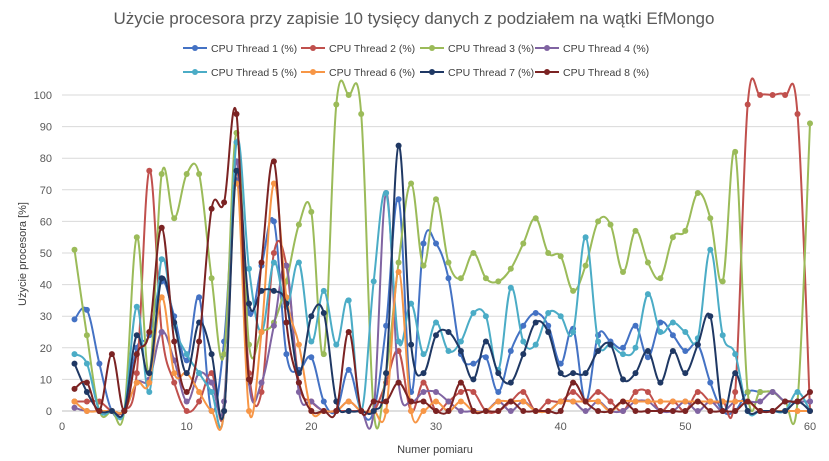  Describe the element at coordinates (46, 254) in the screenshot. I see `y-tick-label: 50` at that location.